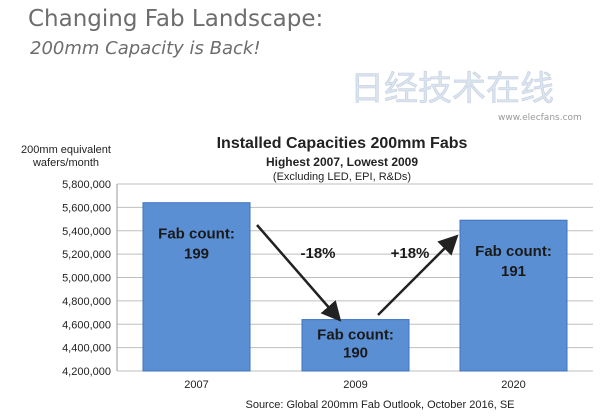 This screenshot has width=608, height=416. I want to click on bar-2009, so click(355, 345).